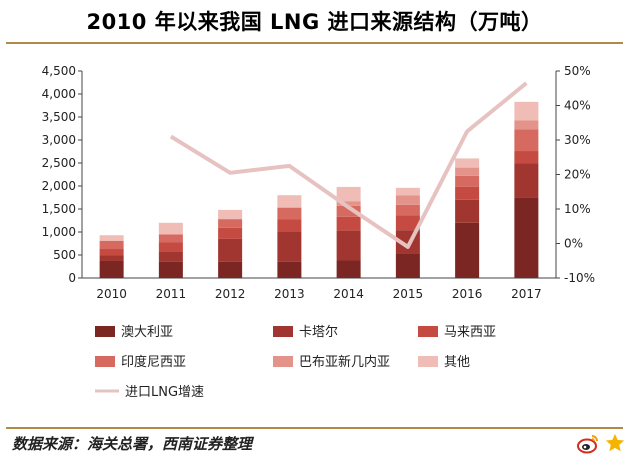 This screenshot has height=461, width=629. What do you see at coordinates (577, 106) in the screenshot?
I see `right-tick-label: 40%` at bounding box center [577, 106].